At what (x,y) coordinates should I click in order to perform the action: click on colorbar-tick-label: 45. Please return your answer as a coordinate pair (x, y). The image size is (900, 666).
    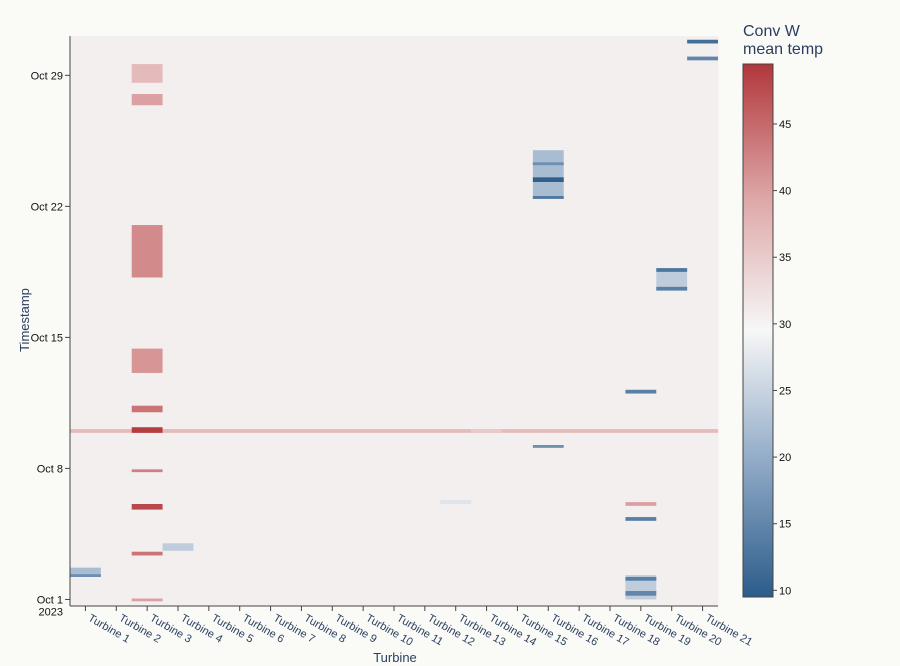
    Looking at the image, I should click on (785, 125).